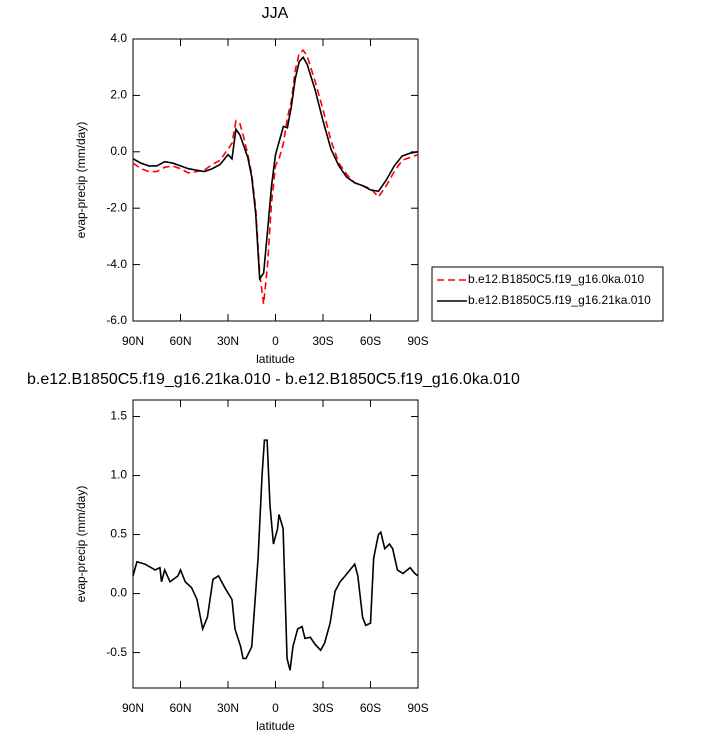  What do you see at coordinates (118, 416) in the screenshot?
I see `y-tick-label: 1.5` at bounding box center [118, 416].